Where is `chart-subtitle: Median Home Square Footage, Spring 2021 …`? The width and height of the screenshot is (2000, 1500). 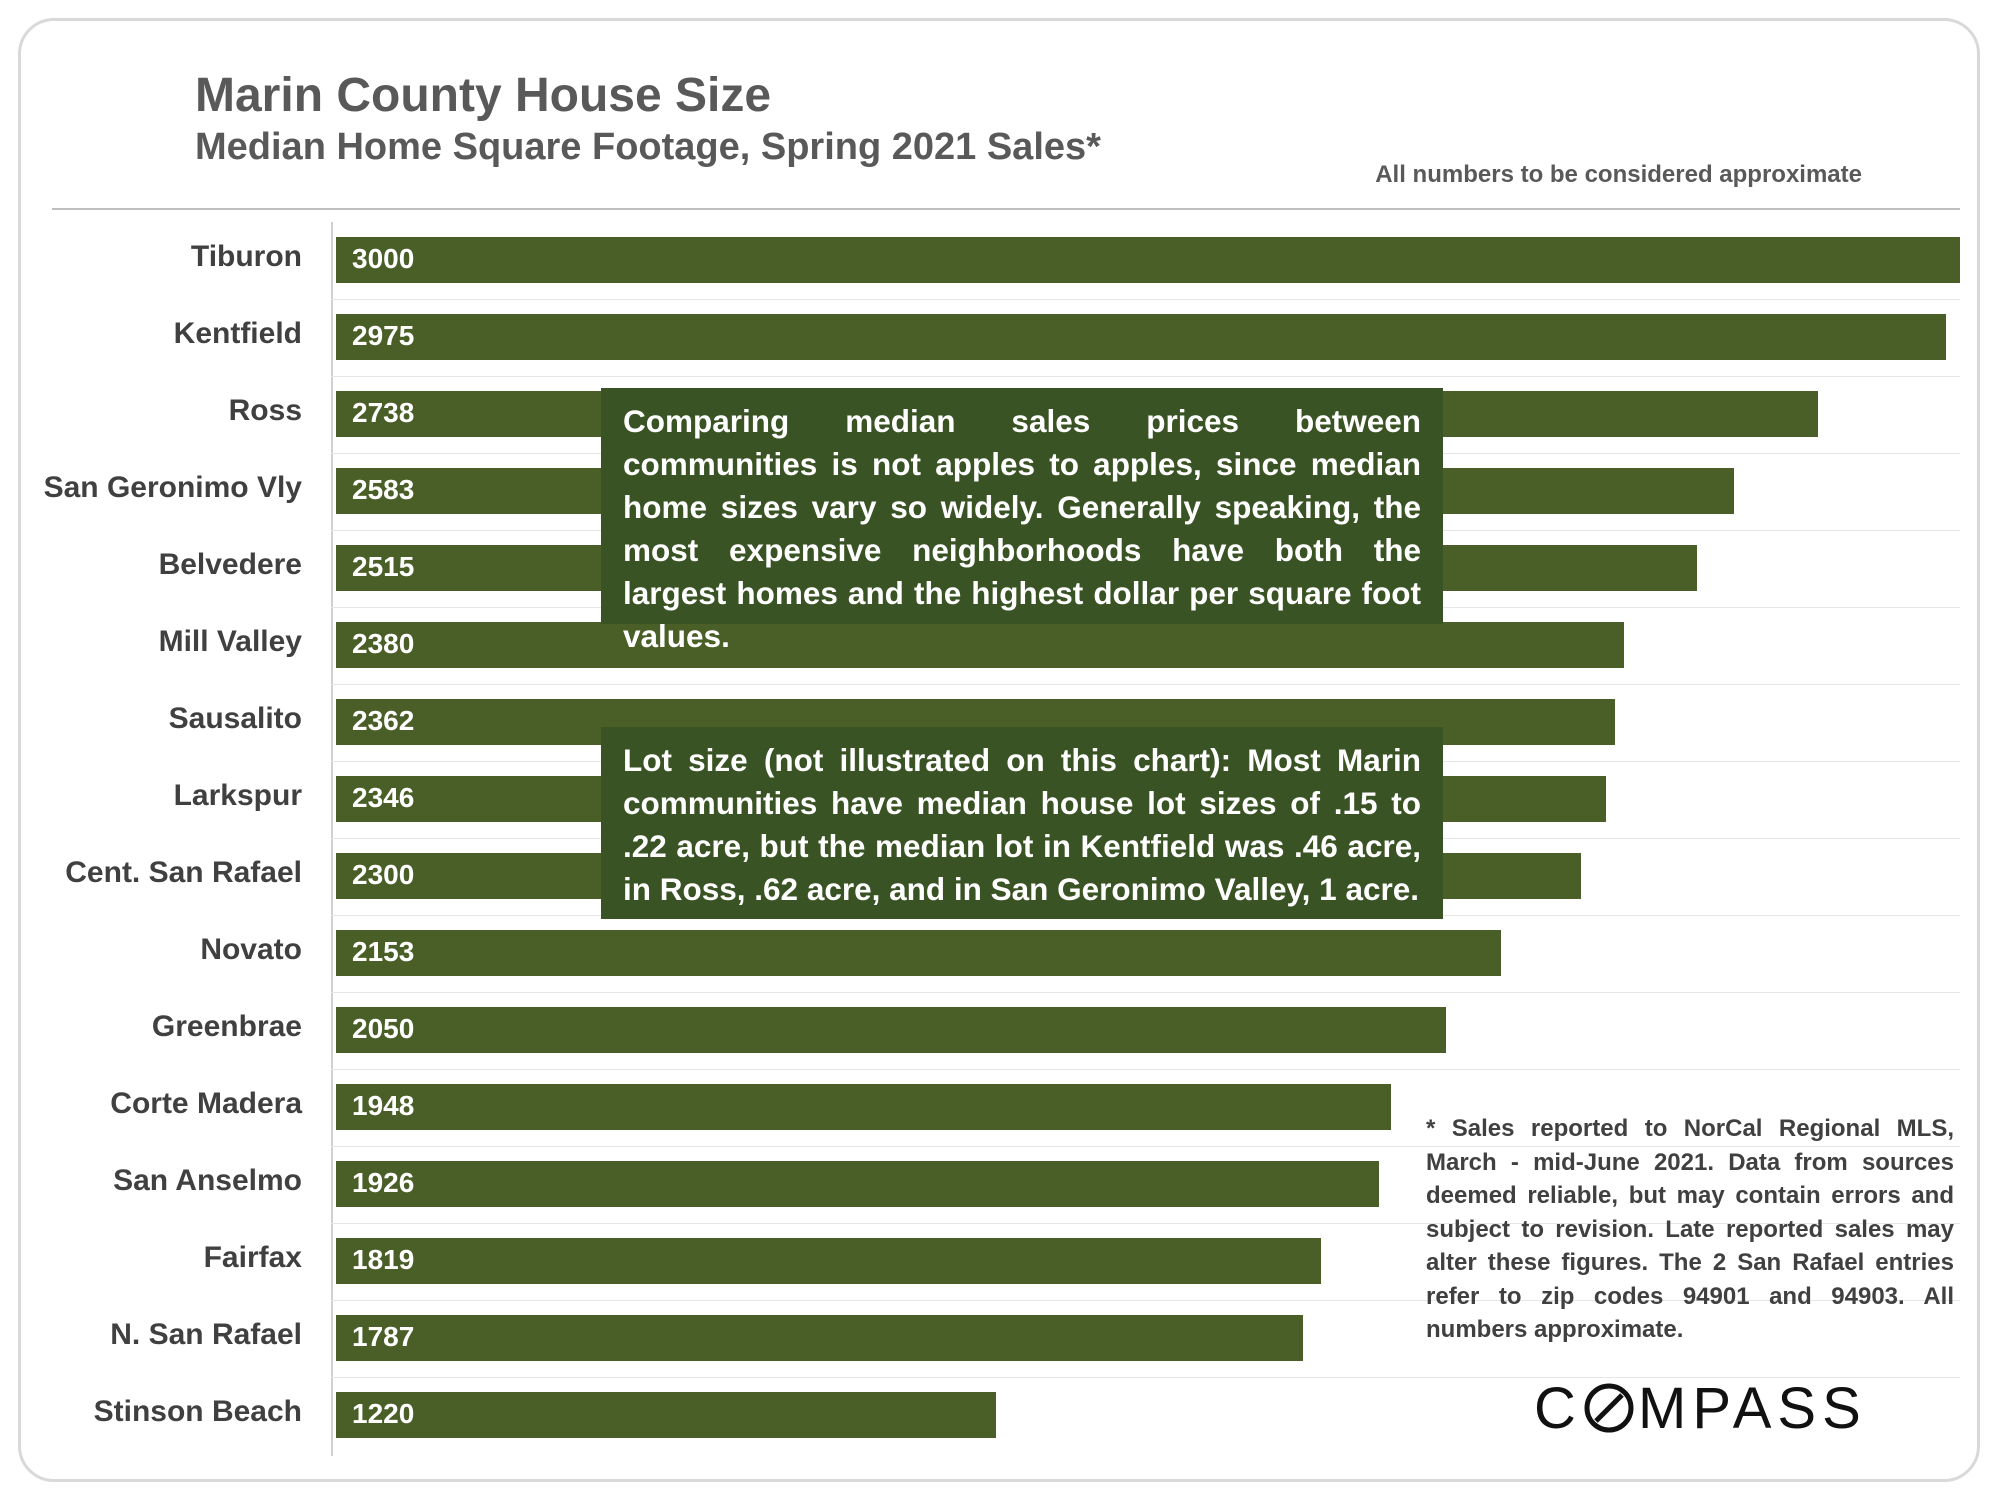
chart-subtitle: Median Home Square Footage, Spring 2021 … is located at coordinates (648, 147).